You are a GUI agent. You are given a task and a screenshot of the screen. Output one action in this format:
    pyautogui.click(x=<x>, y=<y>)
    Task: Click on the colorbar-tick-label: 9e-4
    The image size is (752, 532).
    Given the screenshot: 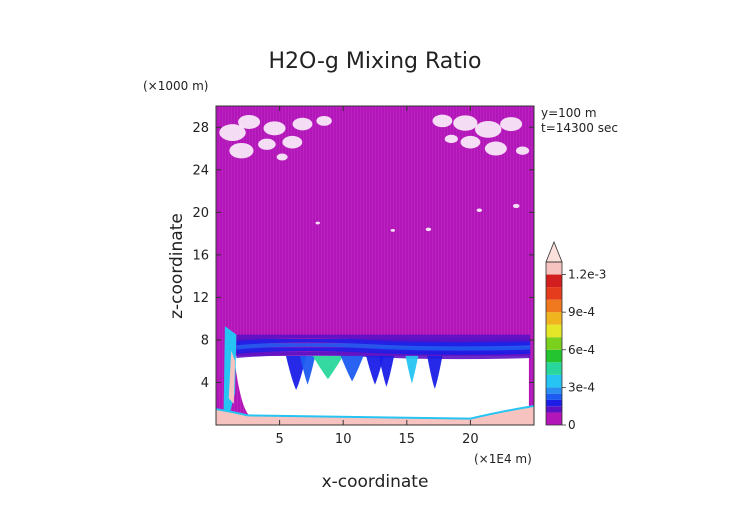 What is the action you would take?
    pyautogui.click(x=581, y=312)
    